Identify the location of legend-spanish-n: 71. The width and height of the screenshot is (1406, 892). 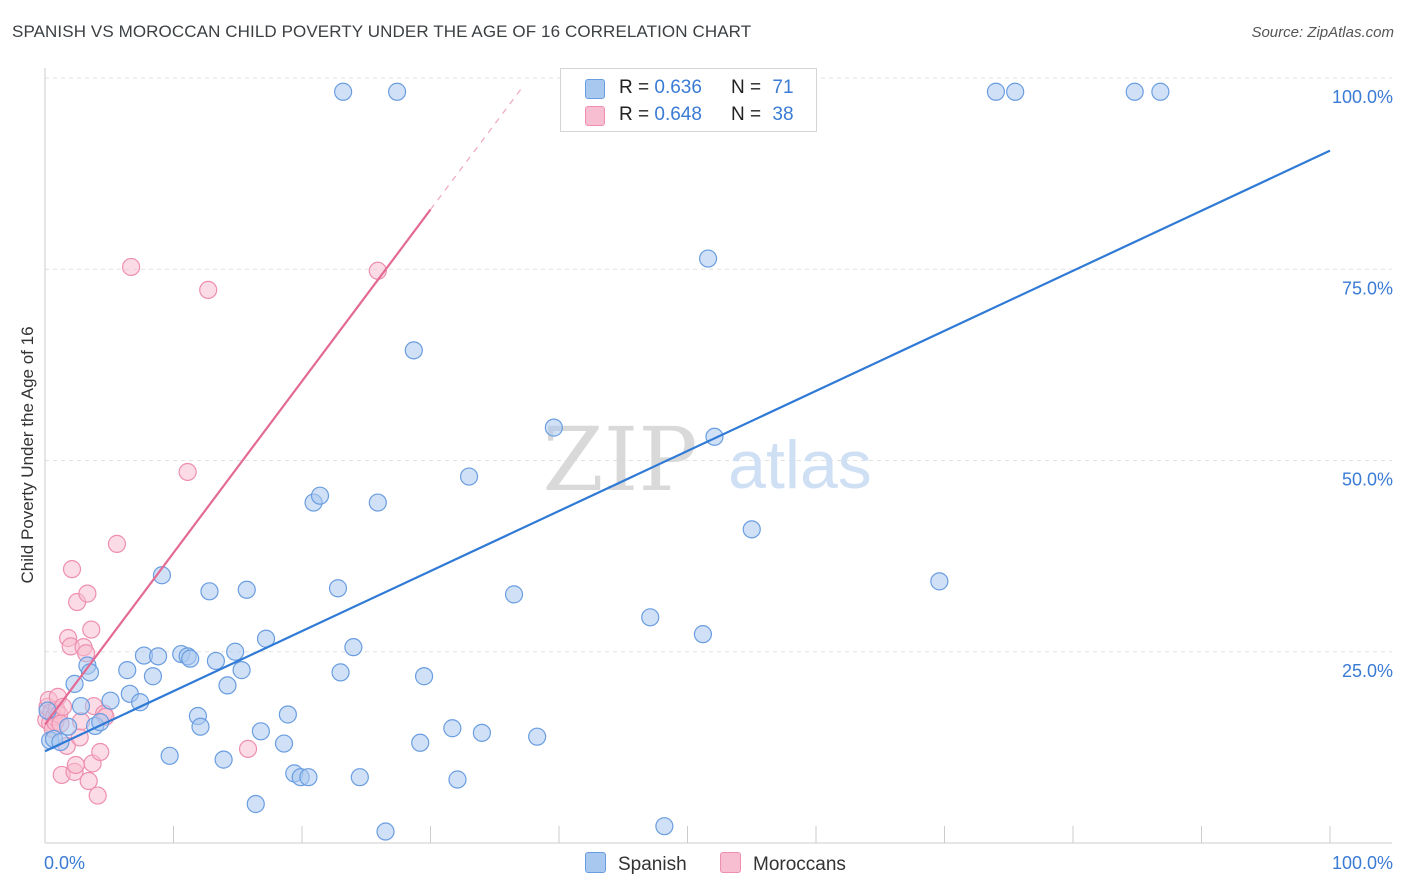
(783, 87).